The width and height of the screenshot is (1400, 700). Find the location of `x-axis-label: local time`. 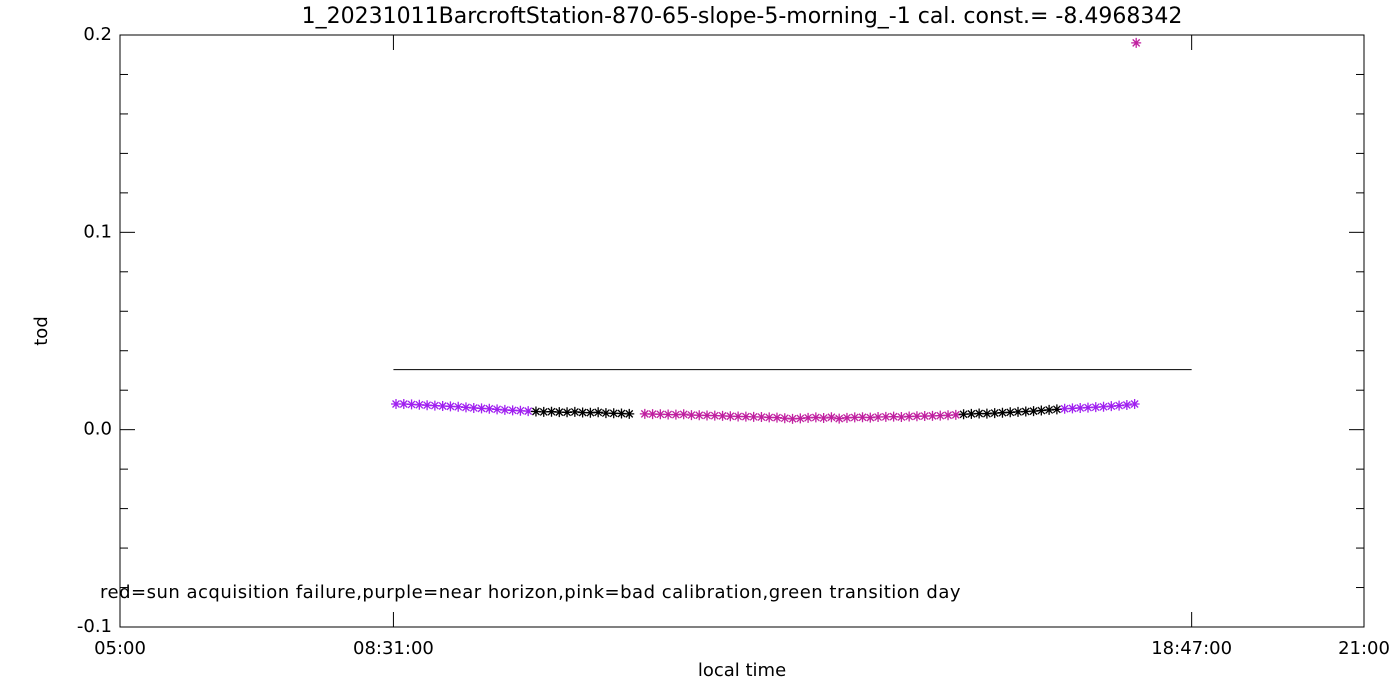

x-axis-label: local time is located at coordinates (742, 670).